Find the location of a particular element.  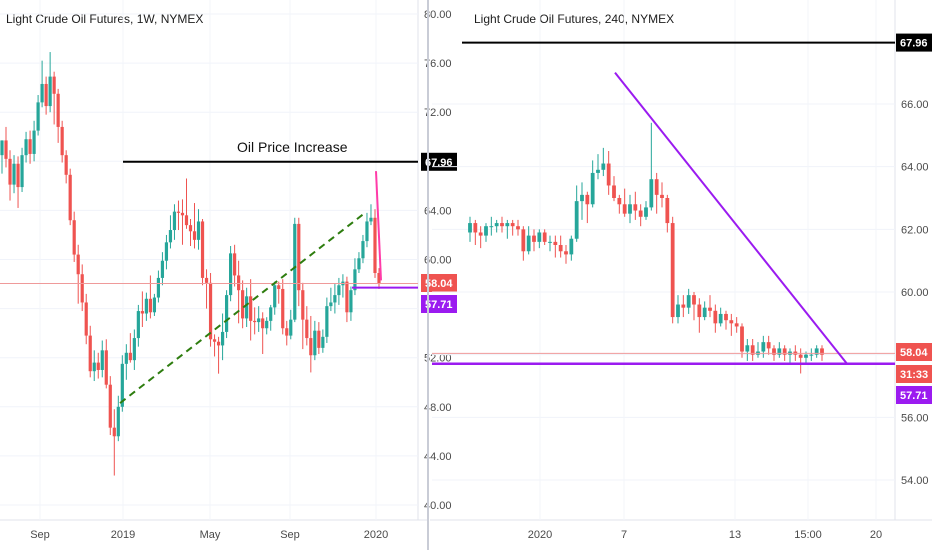

price-label: 67.96 is located at coordinates (914, 42).